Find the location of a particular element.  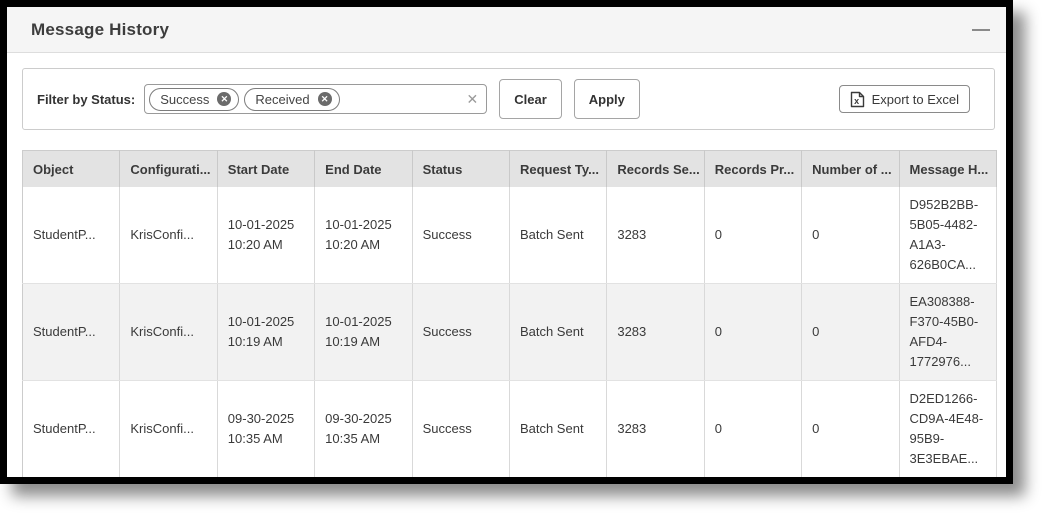

clear-button: Clear is located at coordinates (530, 99).